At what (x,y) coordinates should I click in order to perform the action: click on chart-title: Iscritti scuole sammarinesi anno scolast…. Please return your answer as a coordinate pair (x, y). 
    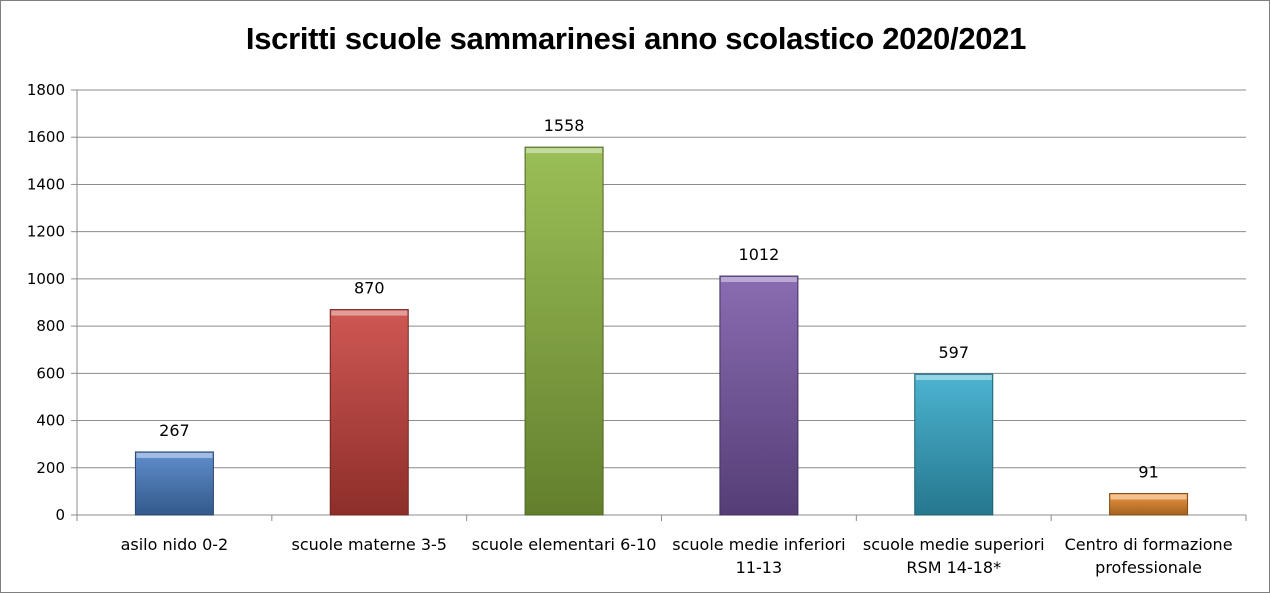
    Looking at the image, I should click on (636, 38).